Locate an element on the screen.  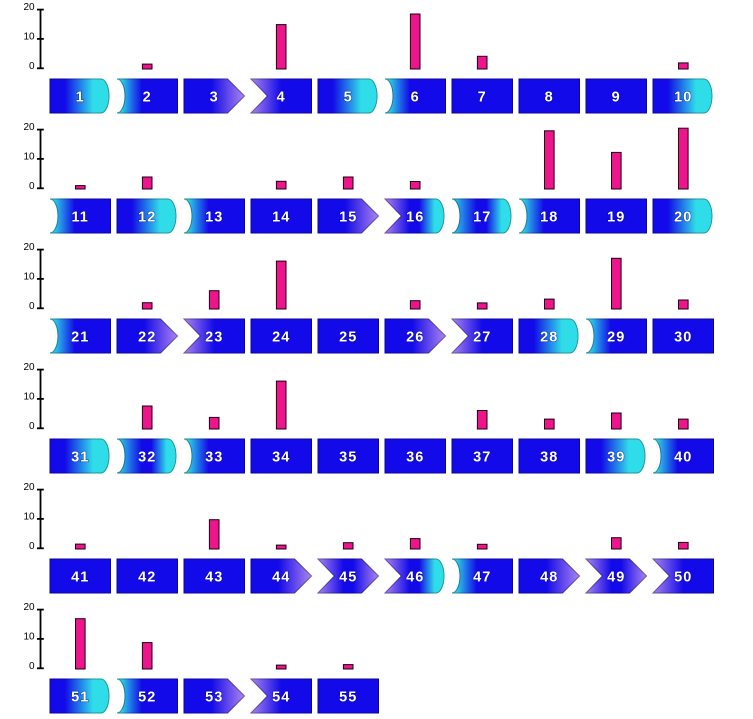
svg-text: 7 is located at coordinates (482, 97).